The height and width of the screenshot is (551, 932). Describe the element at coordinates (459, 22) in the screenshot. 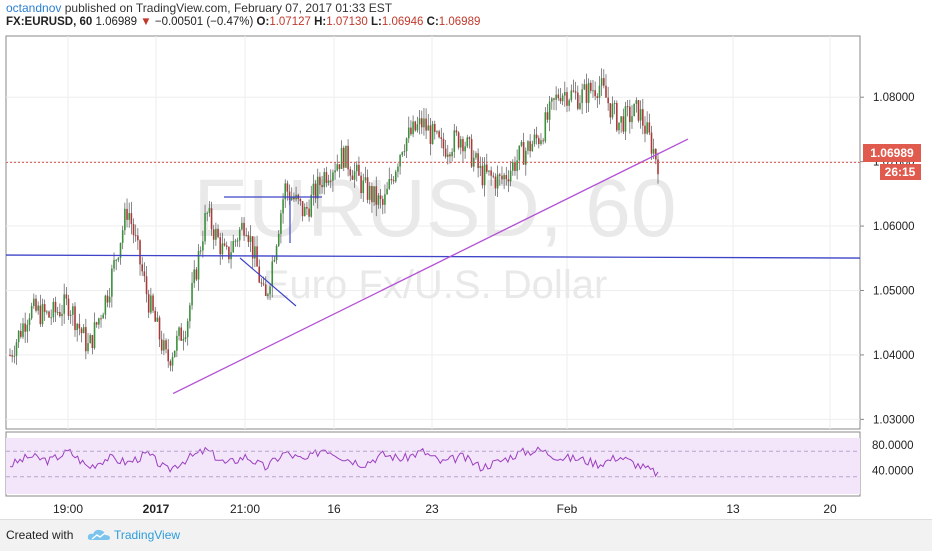

I see `close-value: 1.06989` at that location.